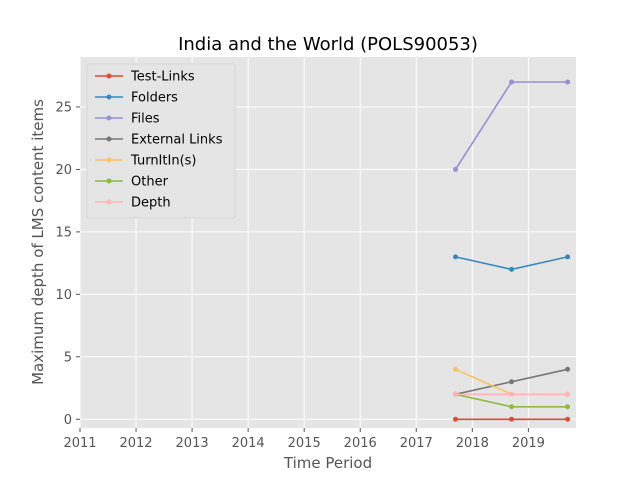  I want to click on x-tick-label: 2018, so click(472, 443).